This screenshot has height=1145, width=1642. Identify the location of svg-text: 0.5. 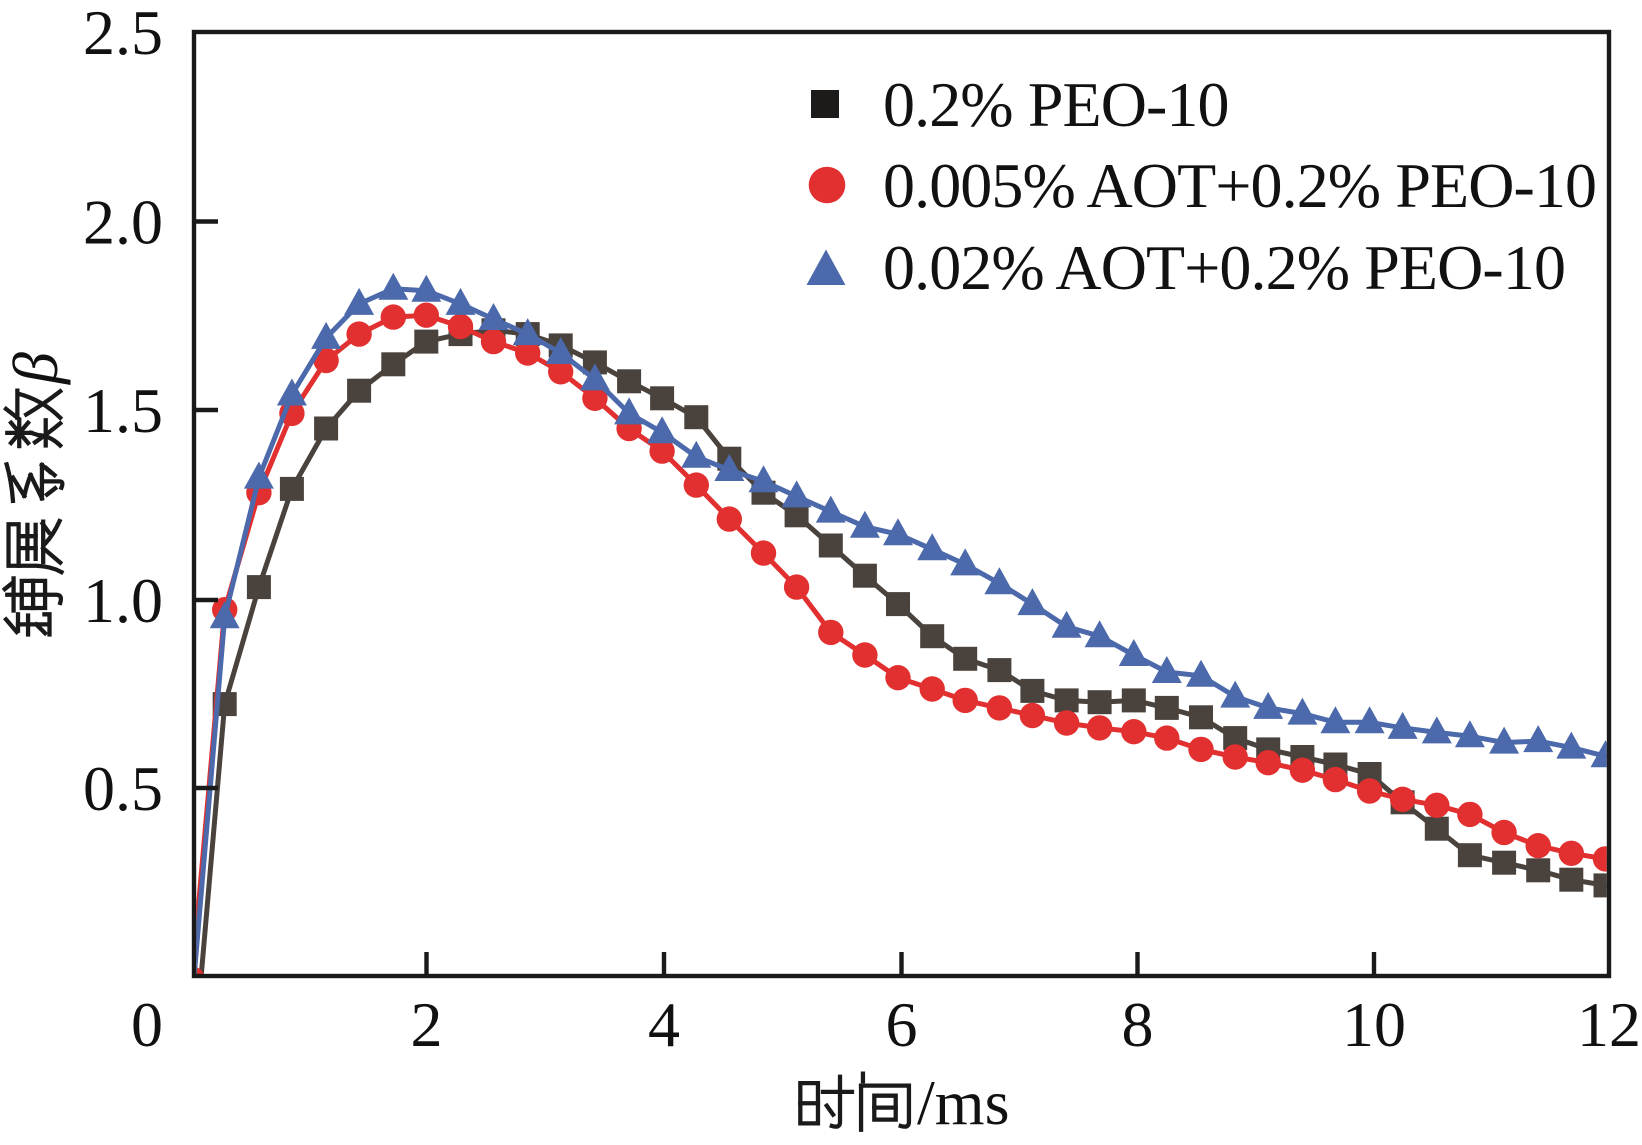
(123, 788).